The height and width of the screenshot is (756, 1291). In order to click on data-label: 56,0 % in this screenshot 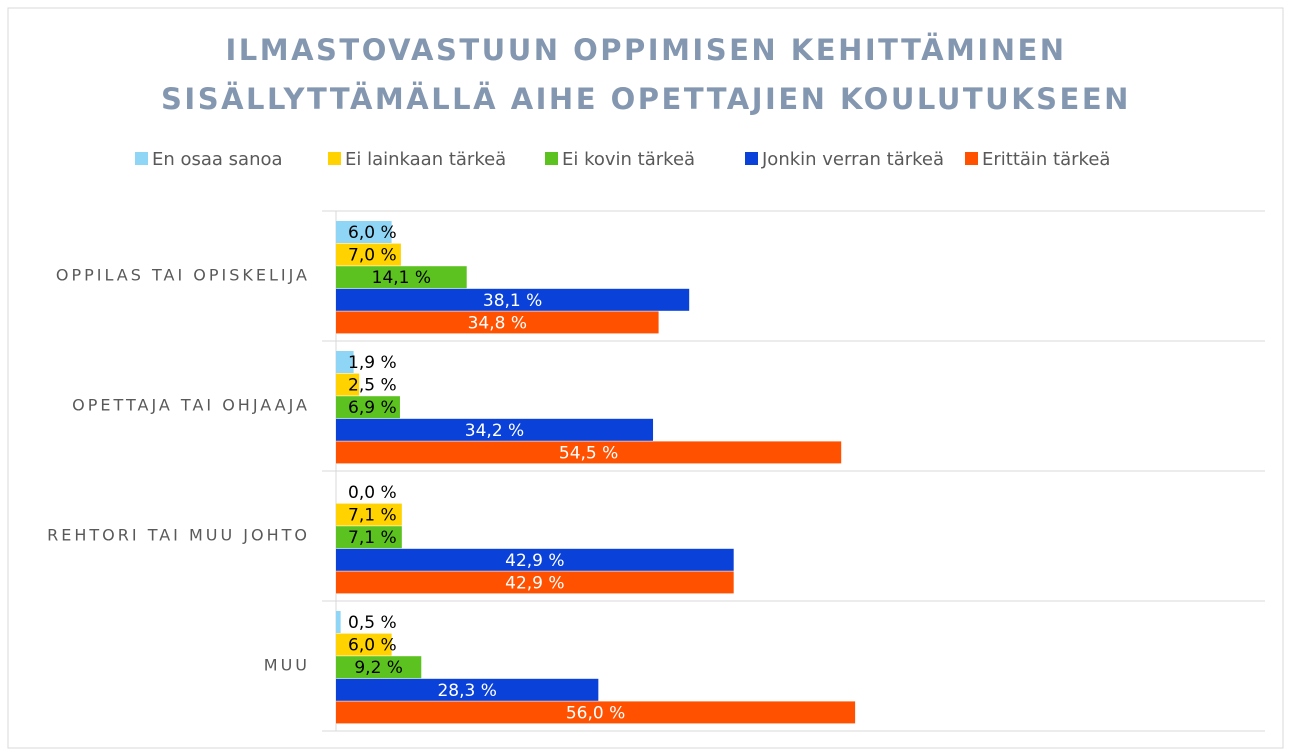, I will do `click(595, 713)`.